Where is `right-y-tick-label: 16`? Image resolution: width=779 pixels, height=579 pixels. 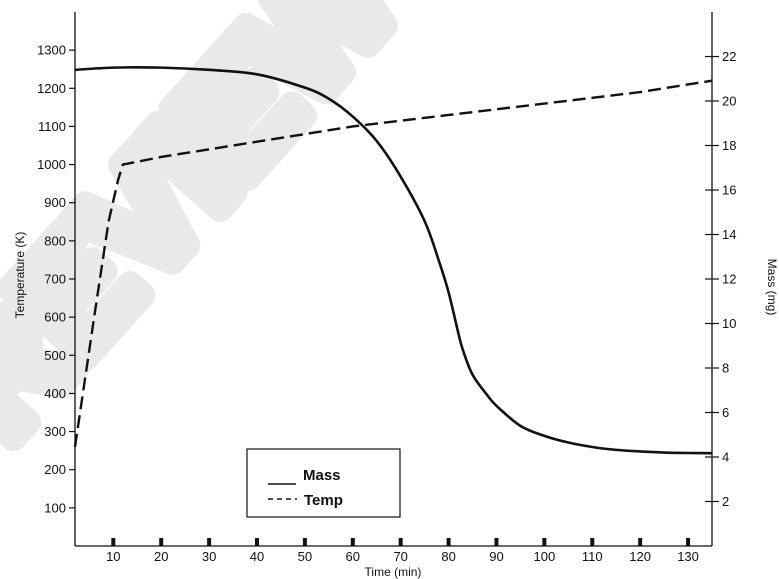 right-y-tick-label: 16 is located at coordinates (729, 190).